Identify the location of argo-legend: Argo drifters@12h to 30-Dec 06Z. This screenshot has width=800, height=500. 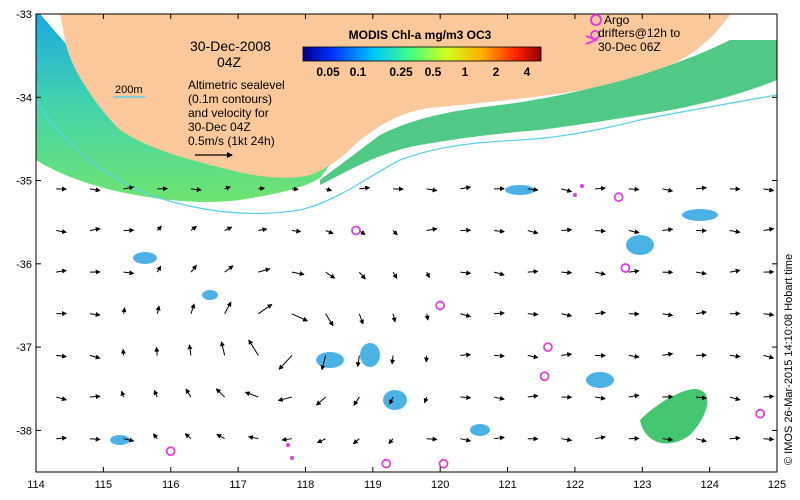
(633, 33).